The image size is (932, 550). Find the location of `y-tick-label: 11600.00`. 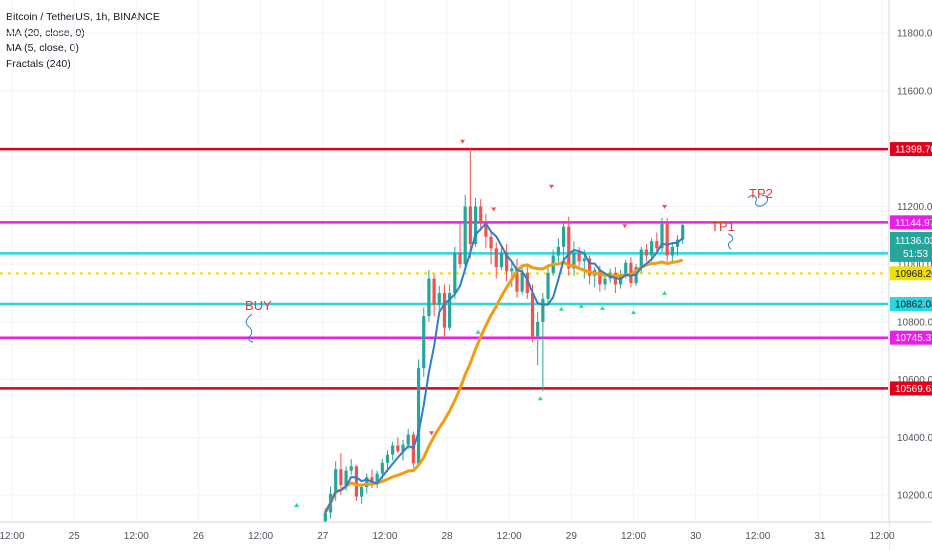

y-tick-label: 11600.00 is located at coordinates (914, 91).